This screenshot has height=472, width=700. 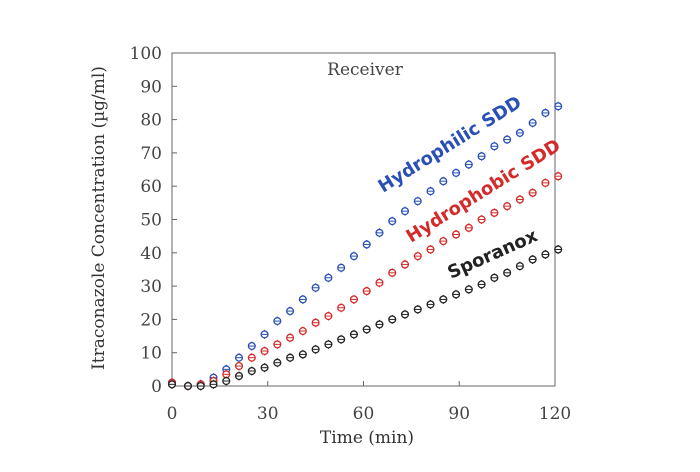 What do you see at coordinates (151, 320) in the screenshot?
I see `y-tick-label: 20` at bounding box center [151, 320].